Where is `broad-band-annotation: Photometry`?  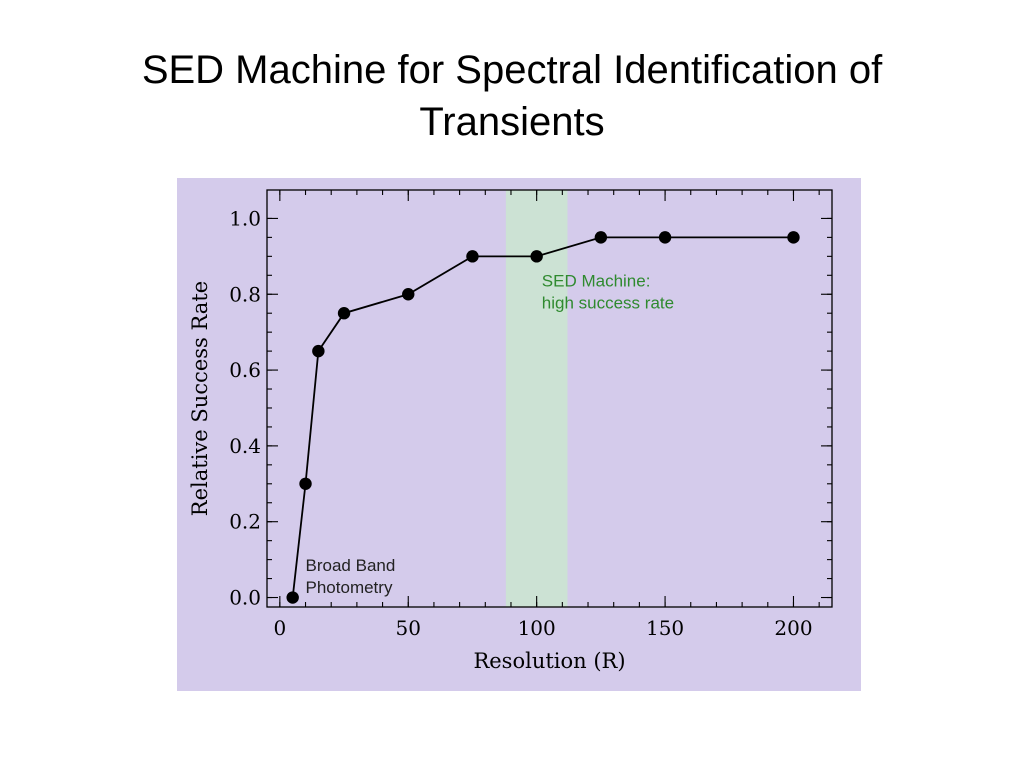
broad-band-annotation: Photometry is located at coordinates (349, 587).